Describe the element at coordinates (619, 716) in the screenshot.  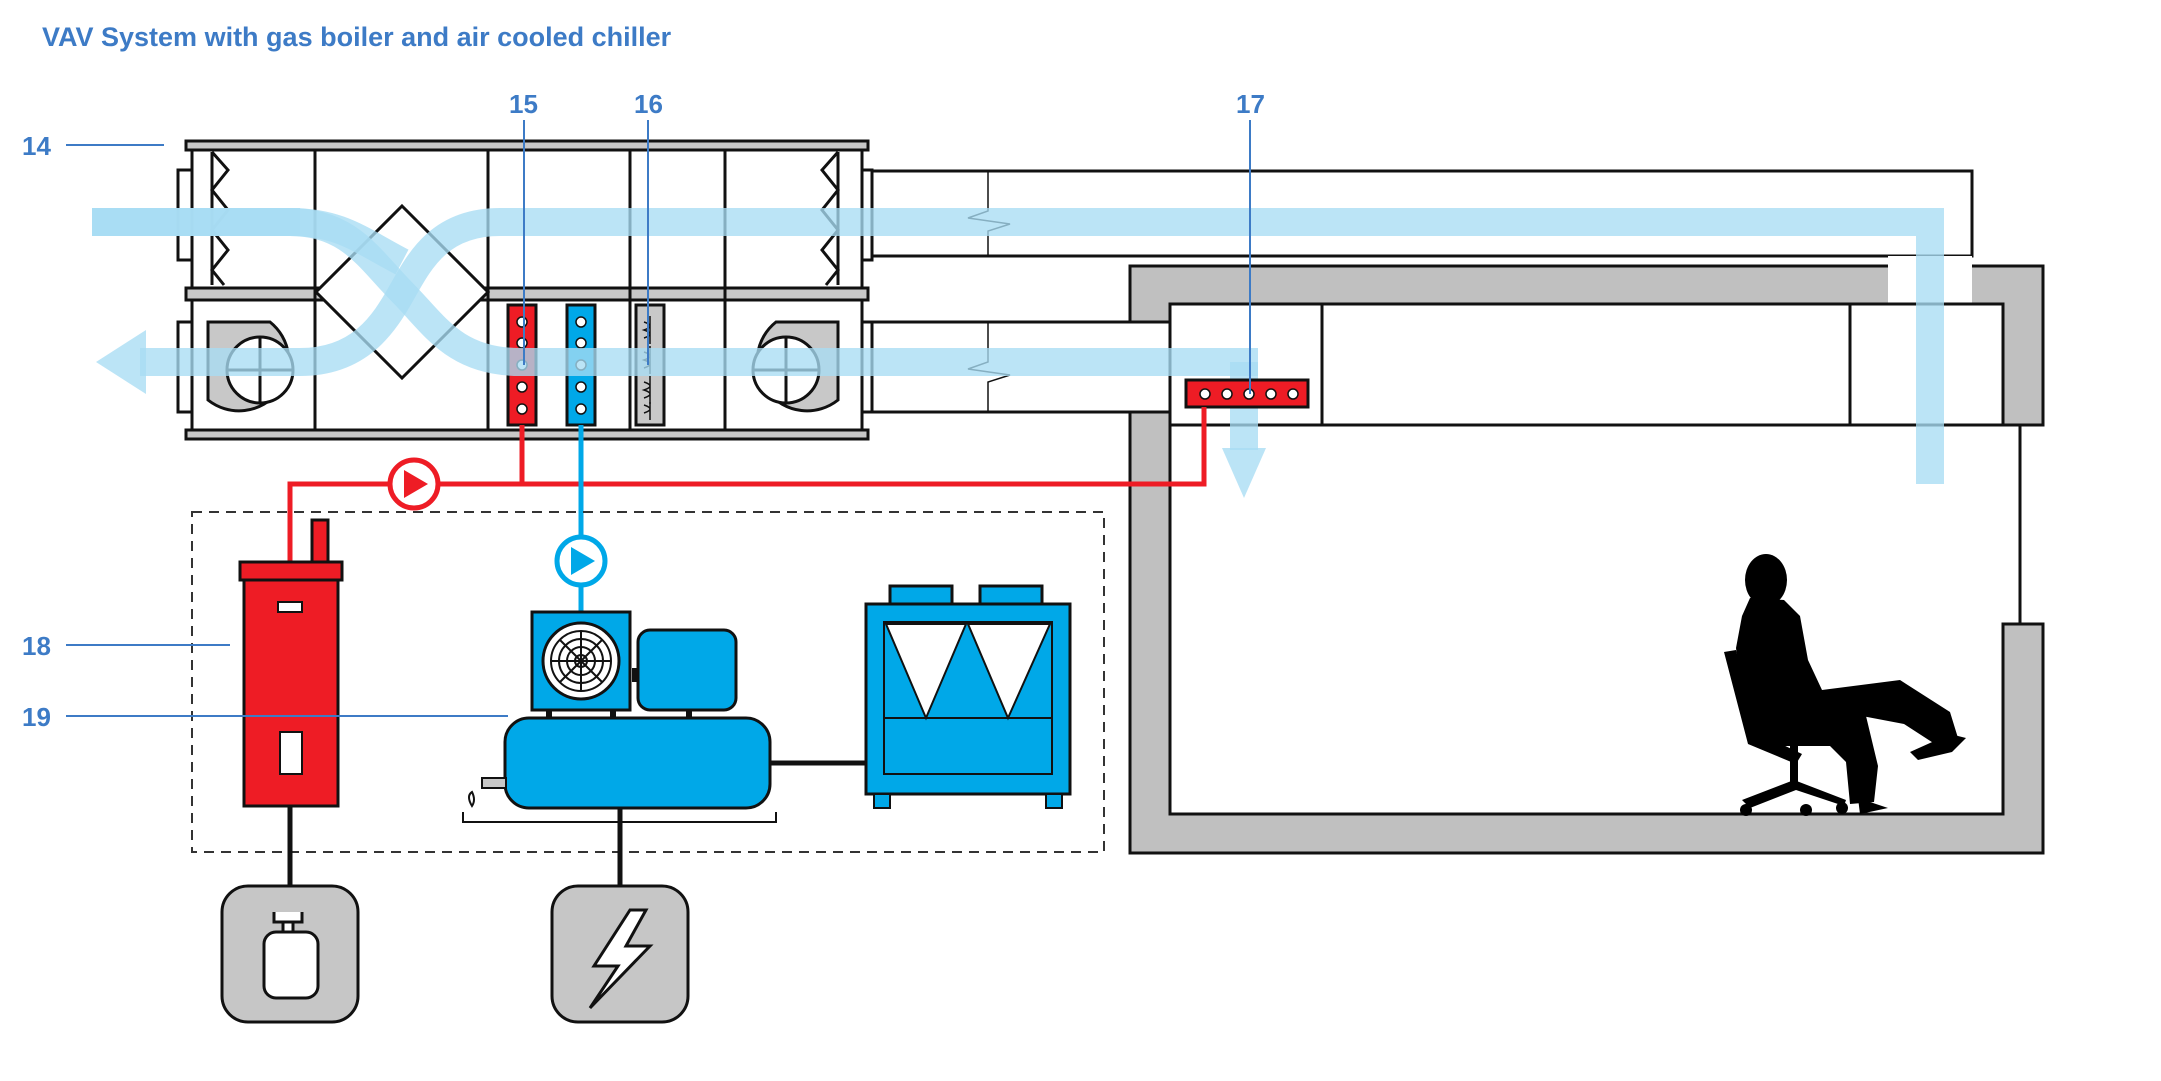
I see `chiller-compressor-unit` at that location.